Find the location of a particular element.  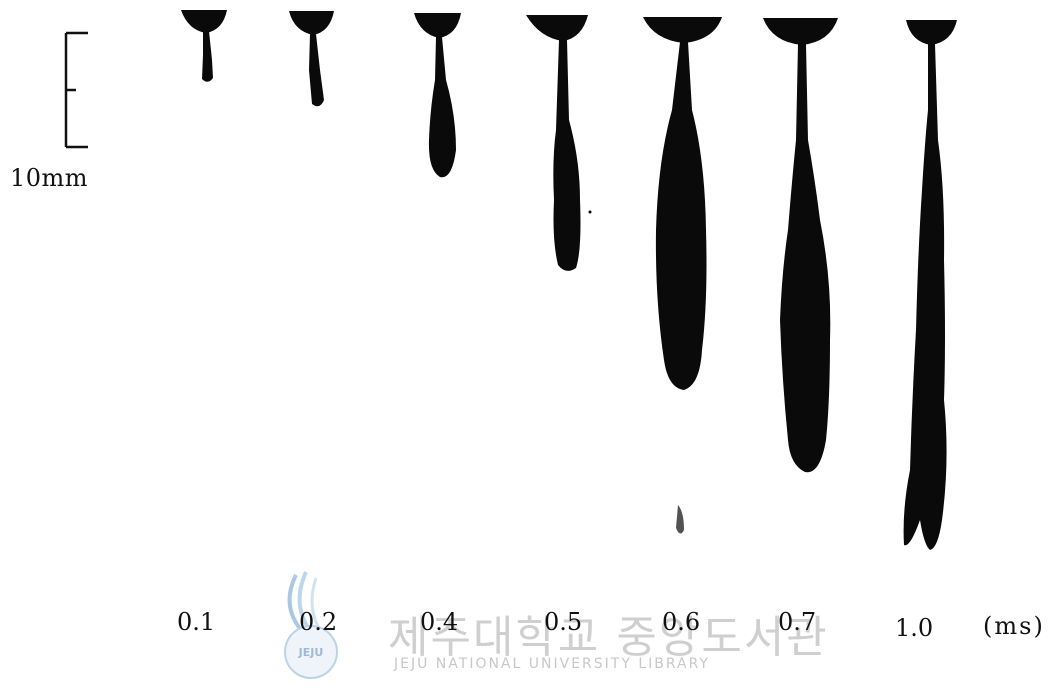

watermark-english: JEJU NATIONAL UNIVERSITY LIBRARY is located at coordinates (552, 664).